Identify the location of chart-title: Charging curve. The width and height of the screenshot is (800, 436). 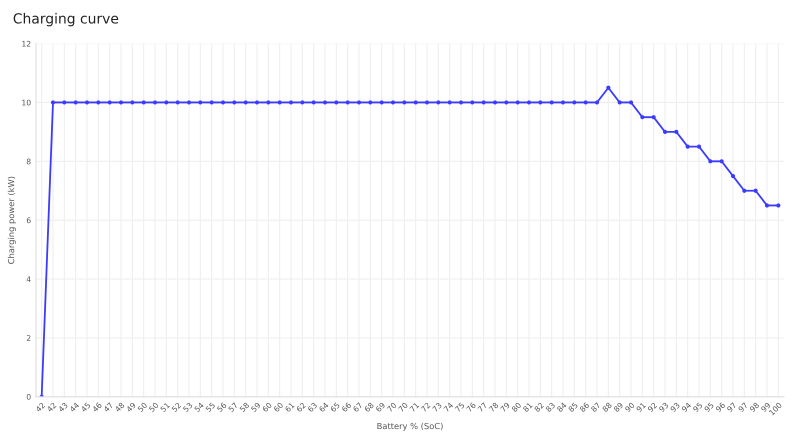
(66, 19).